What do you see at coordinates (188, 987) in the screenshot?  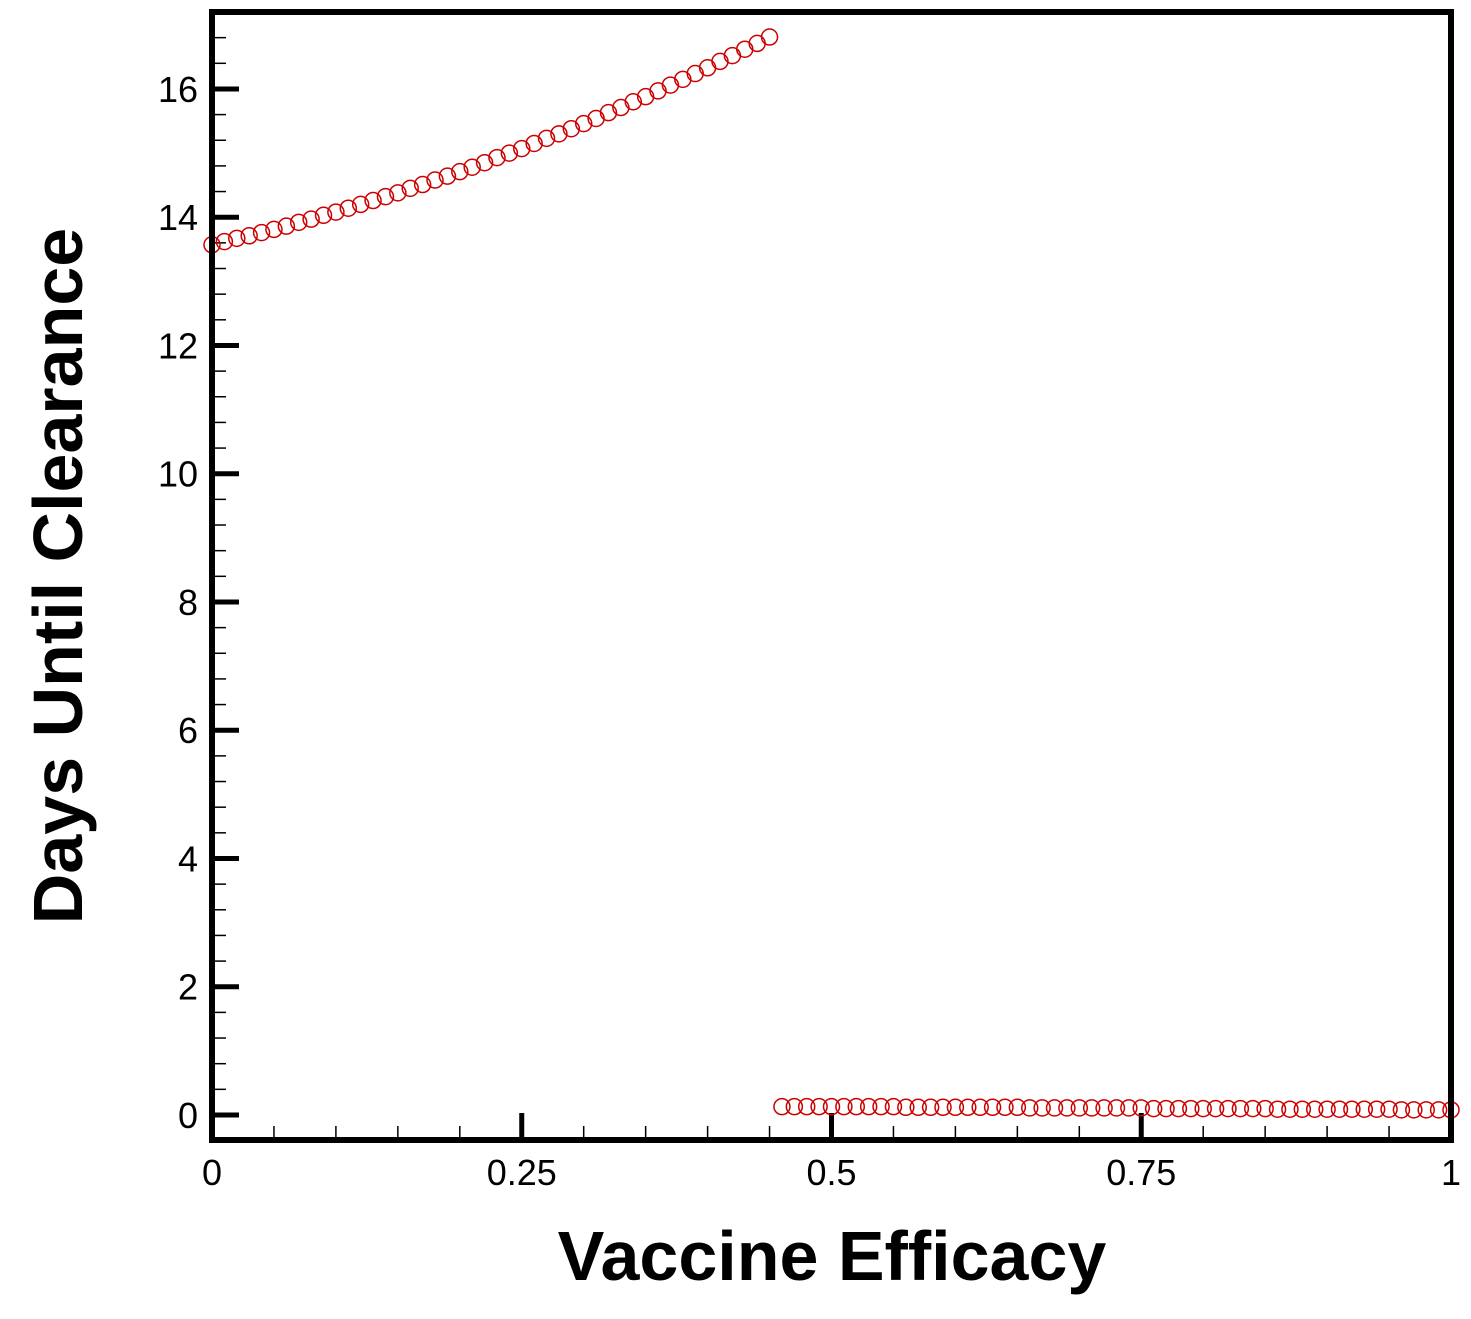 I see `y-tick-label: 2` at bounding box center [188, 987].